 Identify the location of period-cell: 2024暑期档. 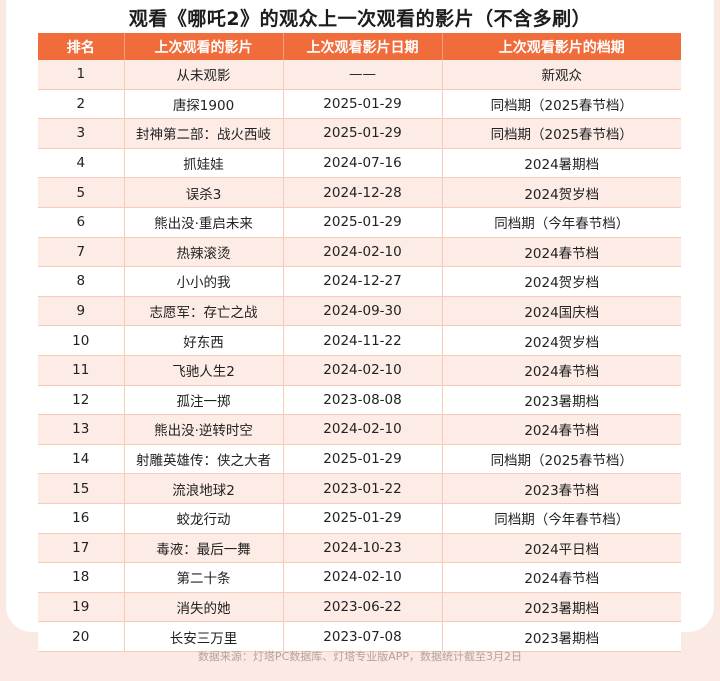
(561, 163).